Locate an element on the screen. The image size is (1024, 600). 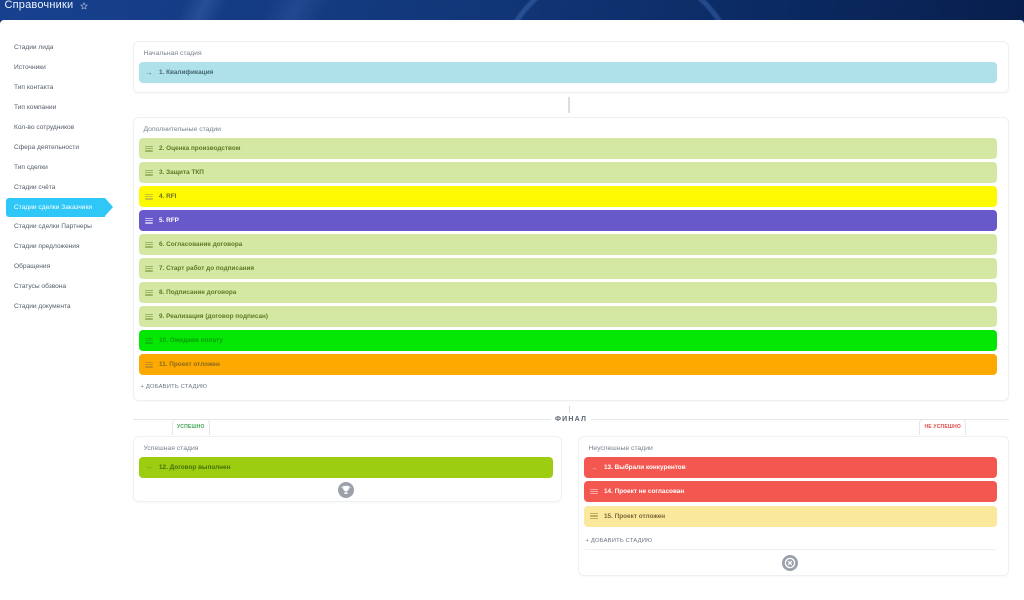
stage-name: 13. Выбрали конкурентов is located at coordinates (645, 467).